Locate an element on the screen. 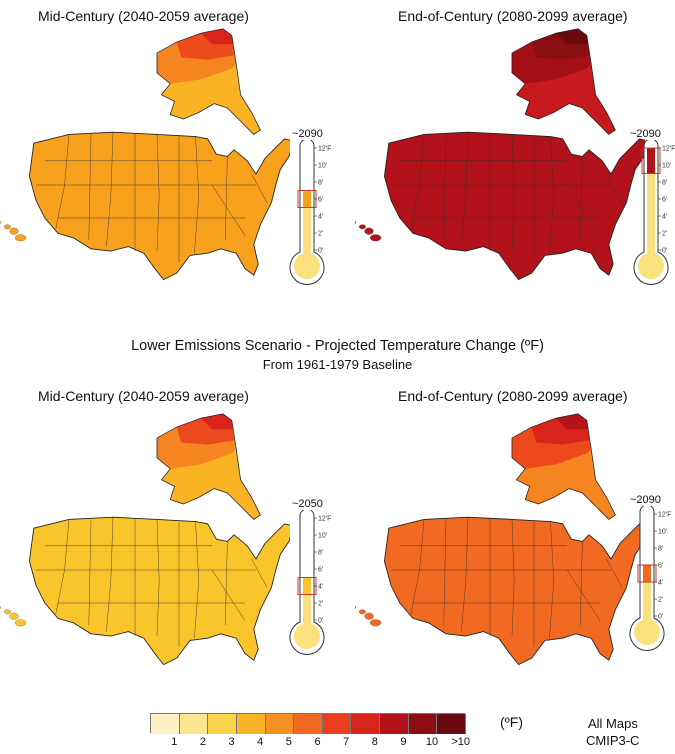  source-line-1: All Maps is located at coordinates (613, 723).